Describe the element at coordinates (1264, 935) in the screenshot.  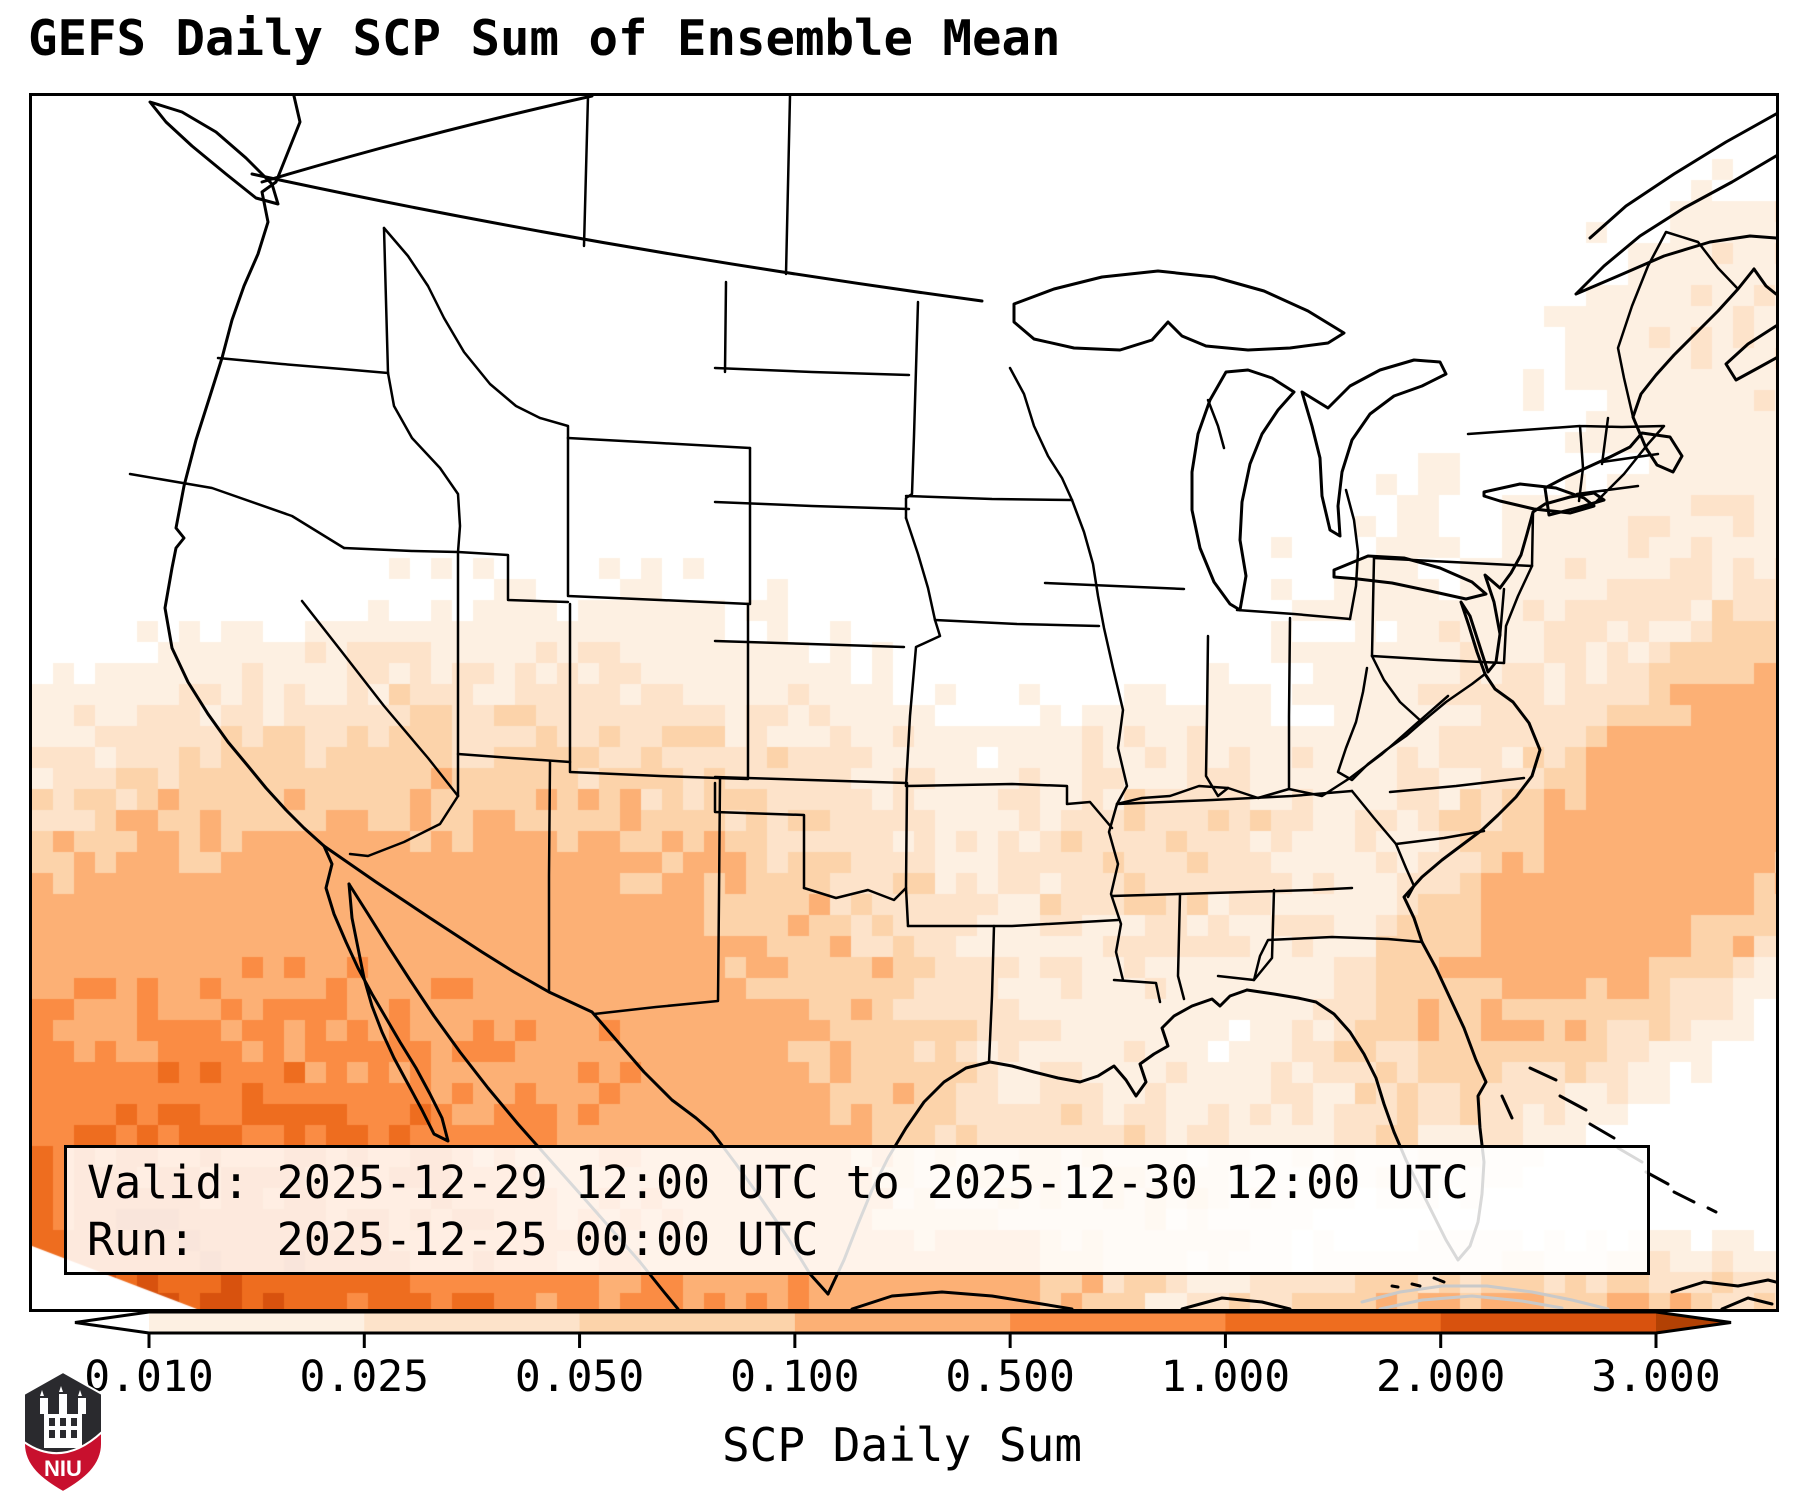
I see `ga-al-border` at that location.